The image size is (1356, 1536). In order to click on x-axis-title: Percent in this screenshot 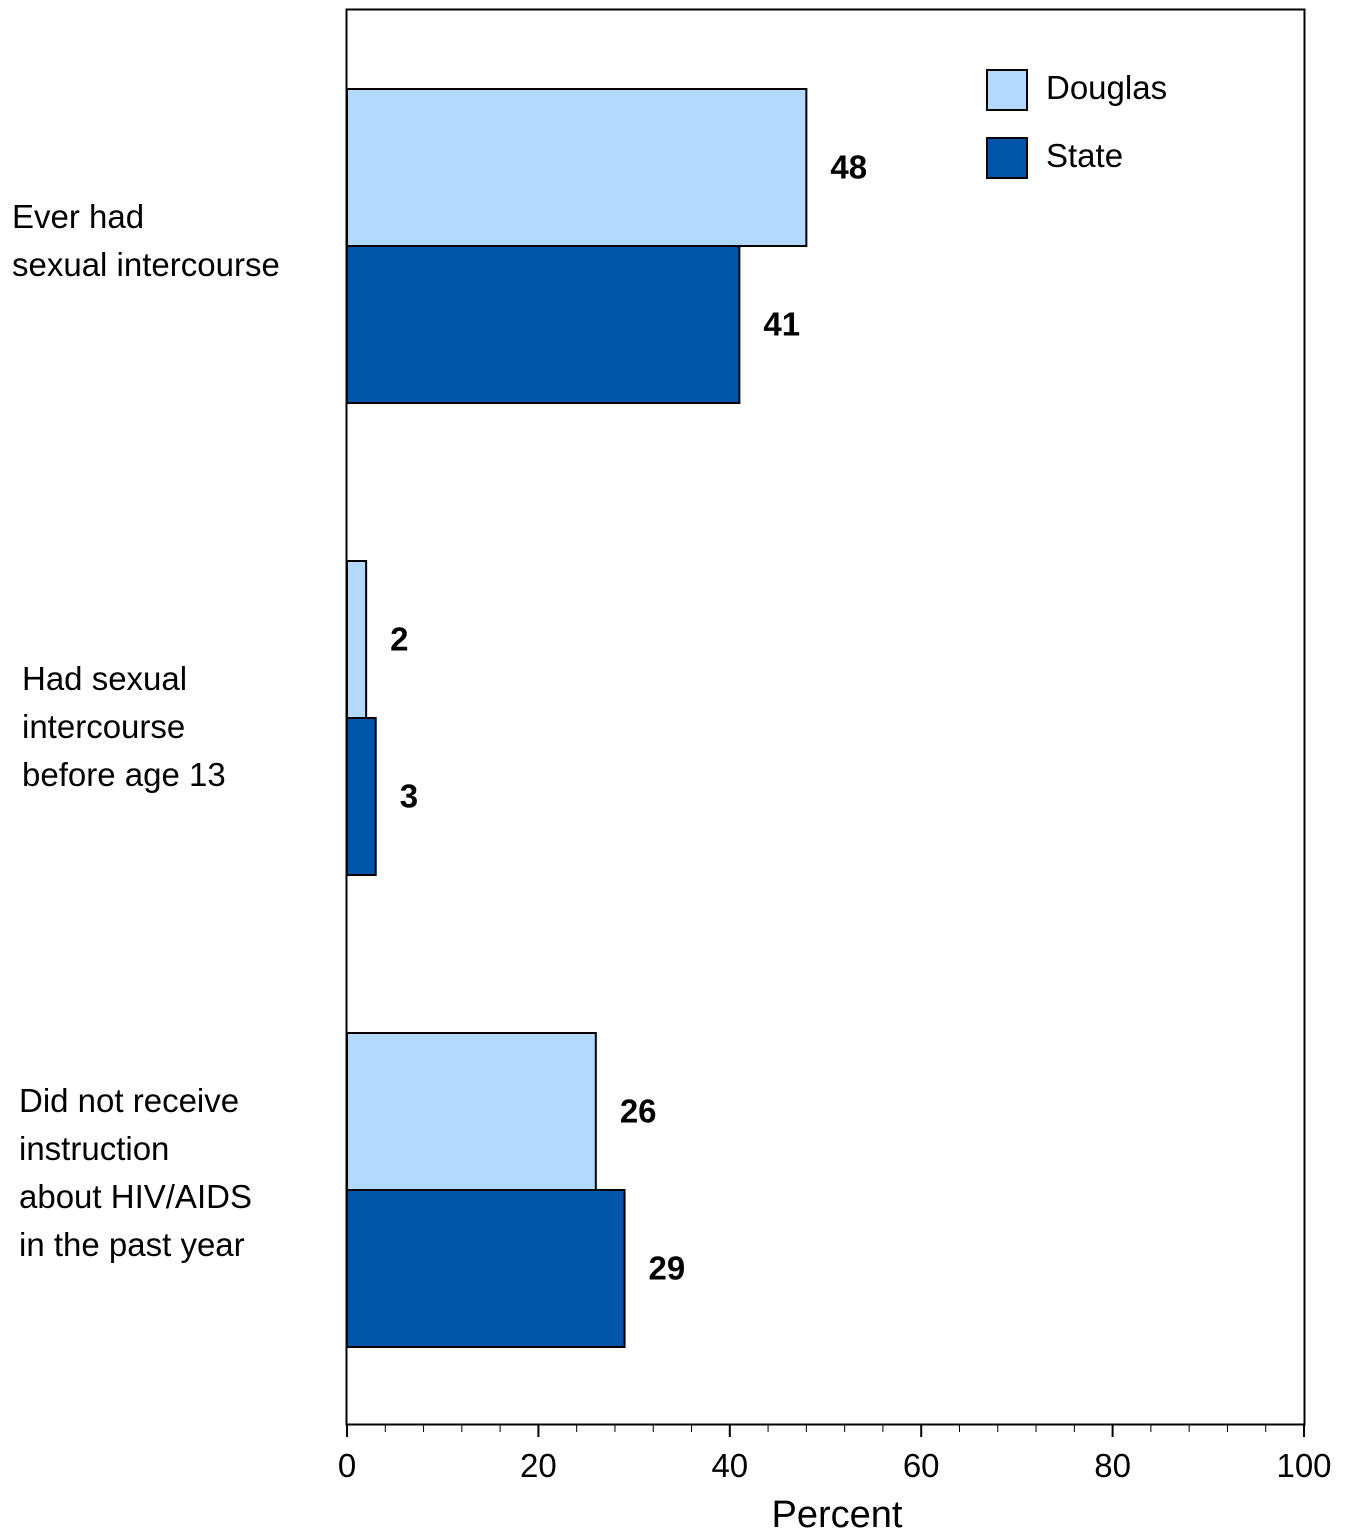, I will do `click(837, 1515)`.